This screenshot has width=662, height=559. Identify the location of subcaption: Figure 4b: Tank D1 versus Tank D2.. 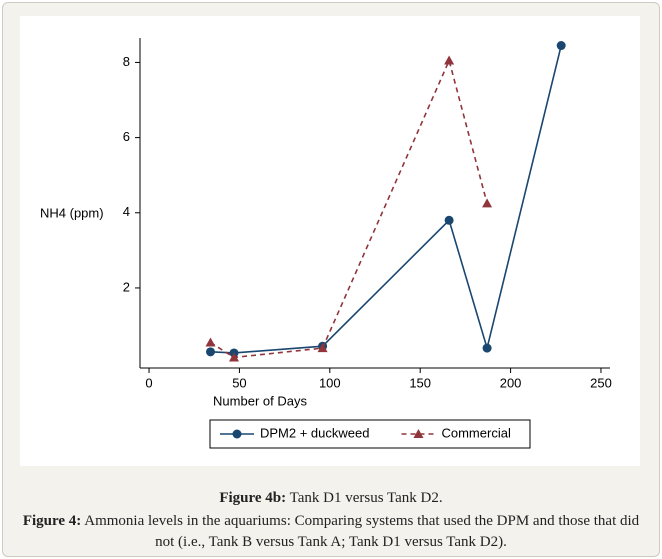
(331, 498).